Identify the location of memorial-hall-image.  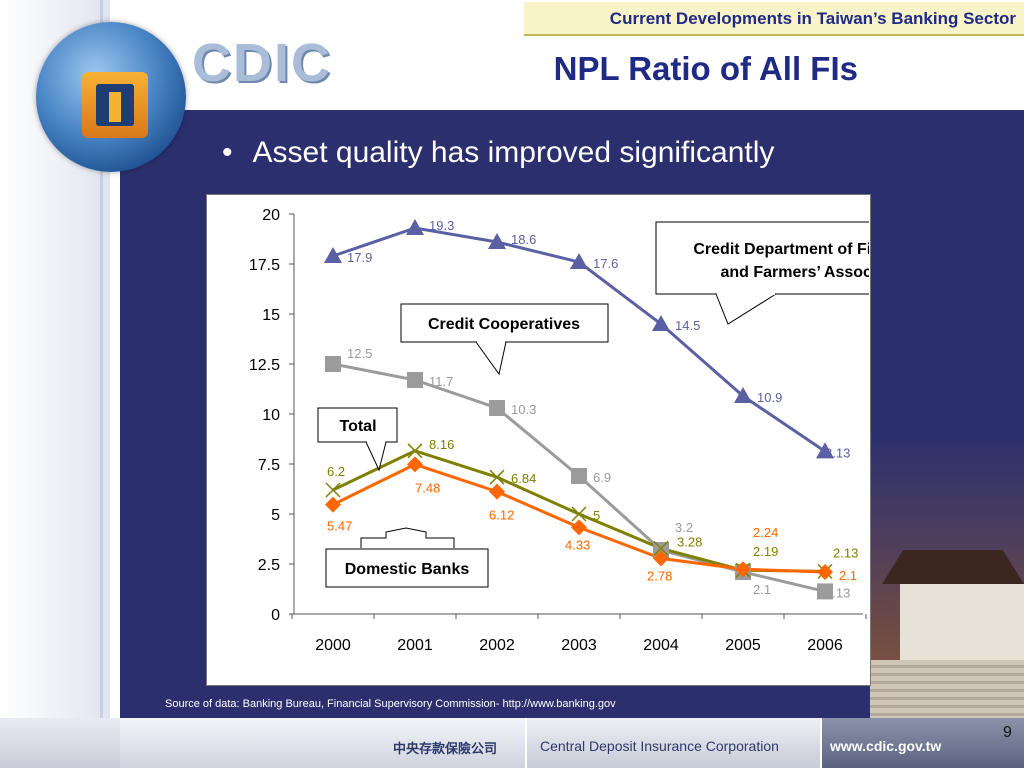
(947, 574).